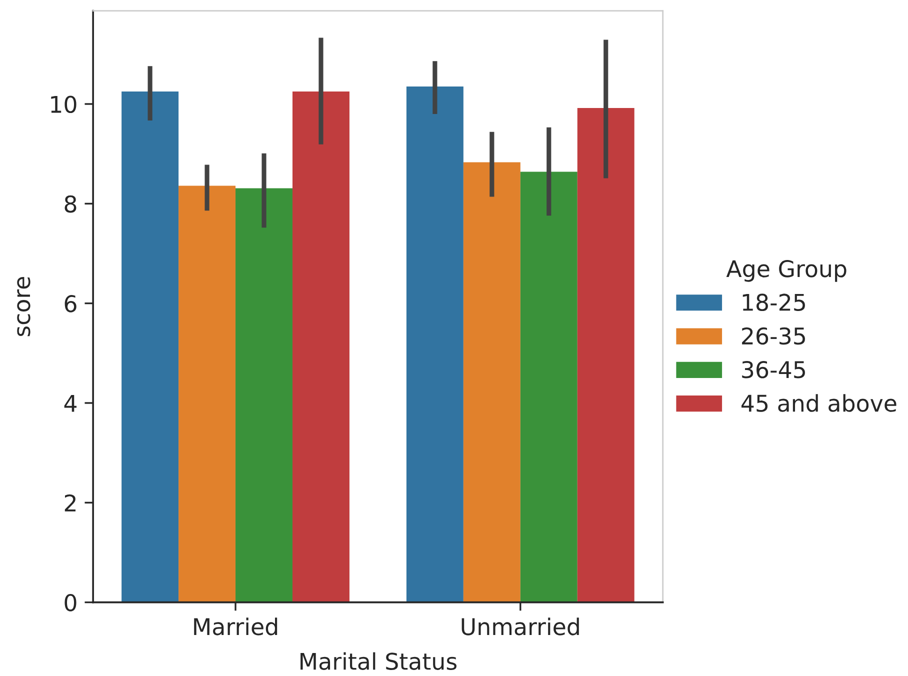 The height and width of the screenshot is (676, 908). Describe the element at coordinates (773, 336) in the screenshot. I see `legend-label: 26-35` at that location.